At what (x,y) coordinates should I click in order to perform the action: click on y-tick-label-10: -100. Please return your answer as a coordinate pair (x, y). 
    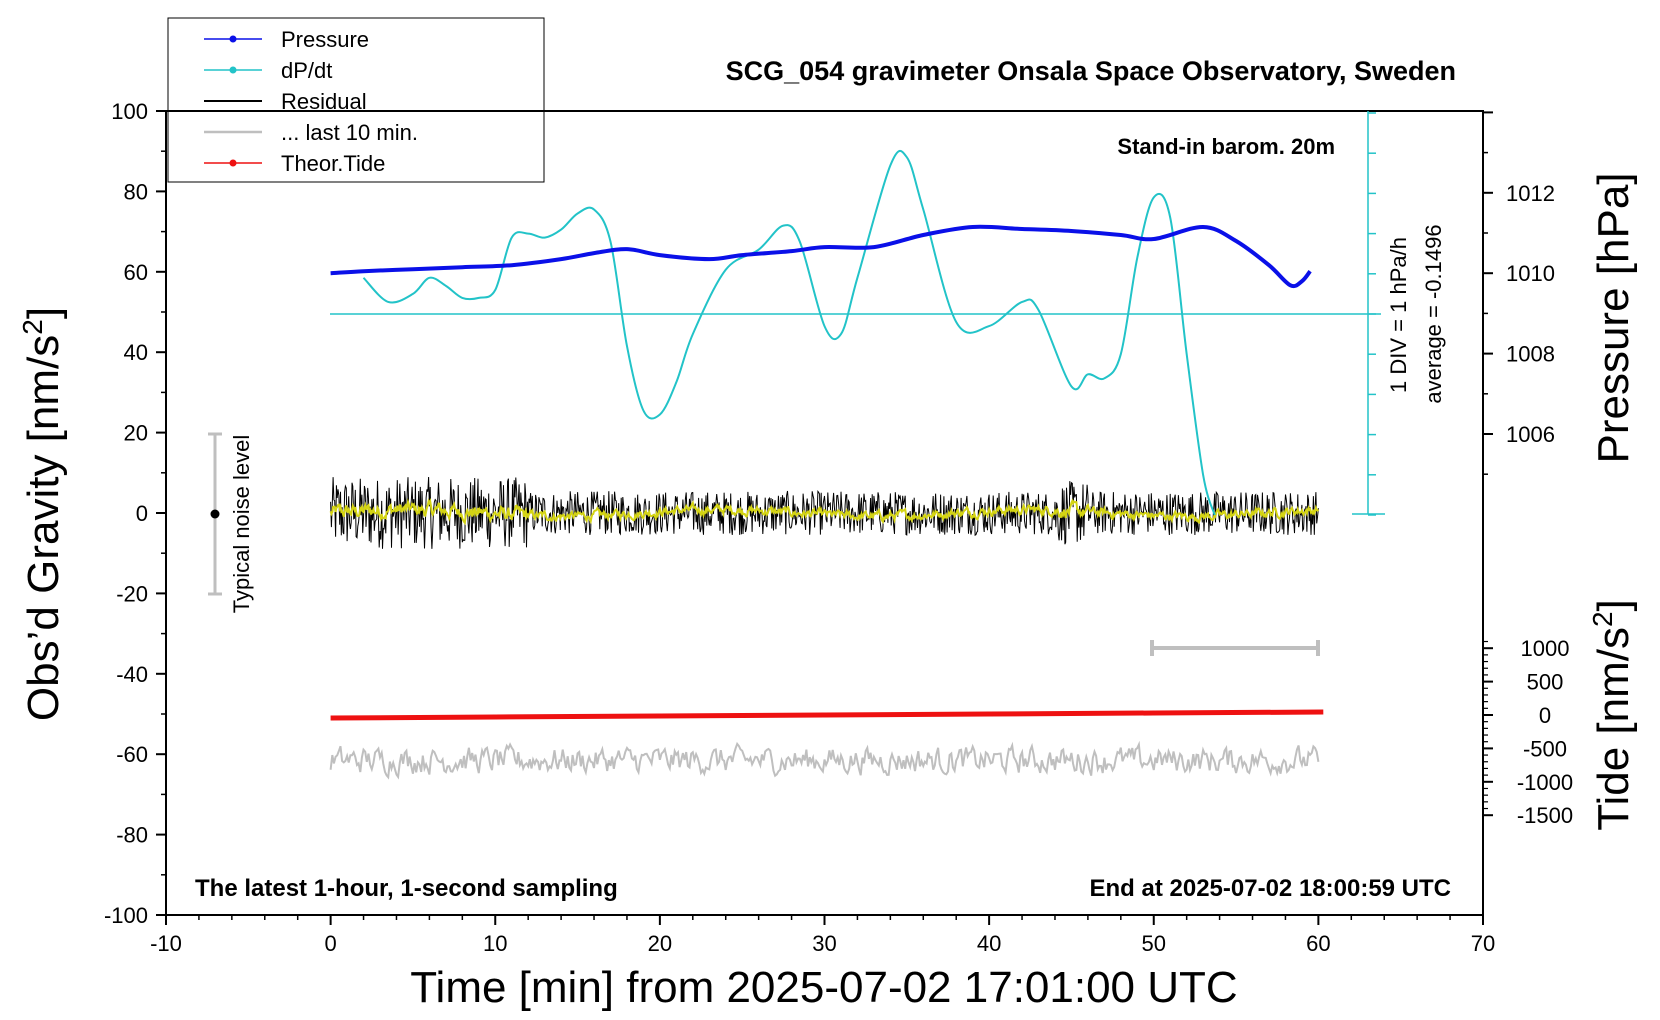
    Looking at the image, I should click on (126, 915).